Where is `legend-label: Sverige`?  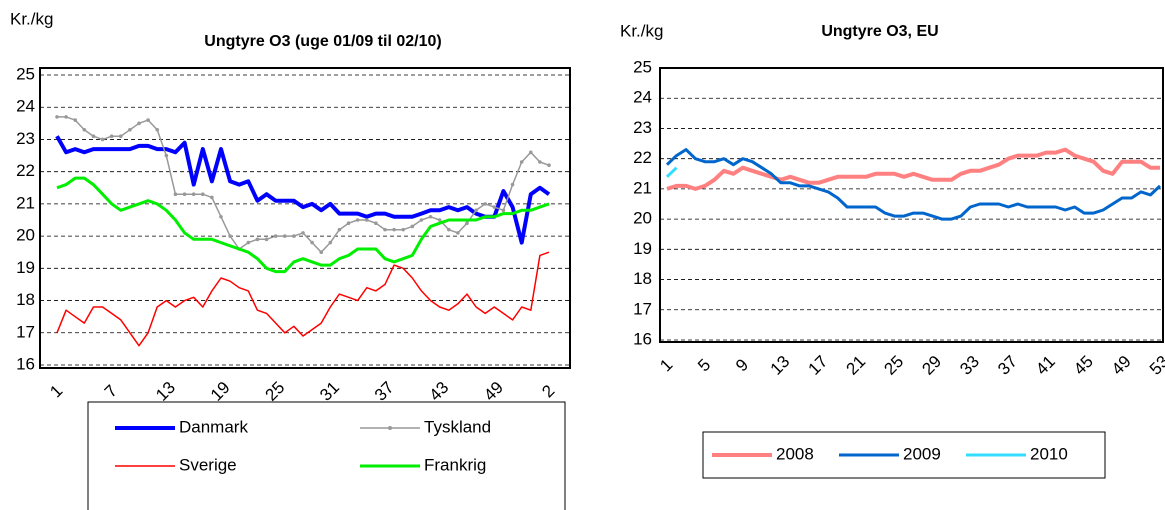
legend-label: Sverige is located at coordinates (208, 464).